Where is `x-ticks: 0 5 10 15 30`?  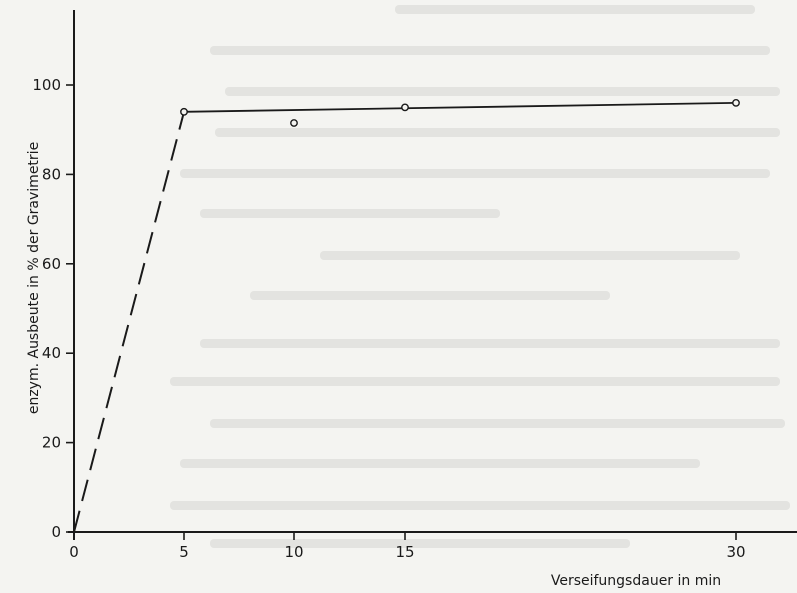
x-ticks: 0 5 10 15 30 is located at coordinates (407, 546).